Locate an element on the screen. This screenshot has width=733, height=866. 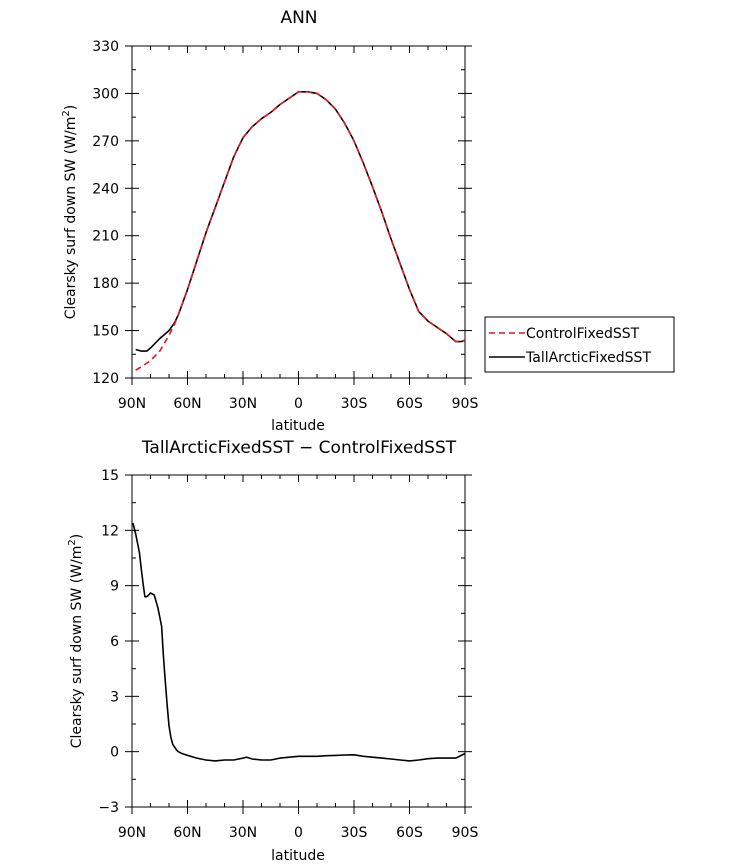
series-line-controlfixedsst is located at coordinates (300, 231).